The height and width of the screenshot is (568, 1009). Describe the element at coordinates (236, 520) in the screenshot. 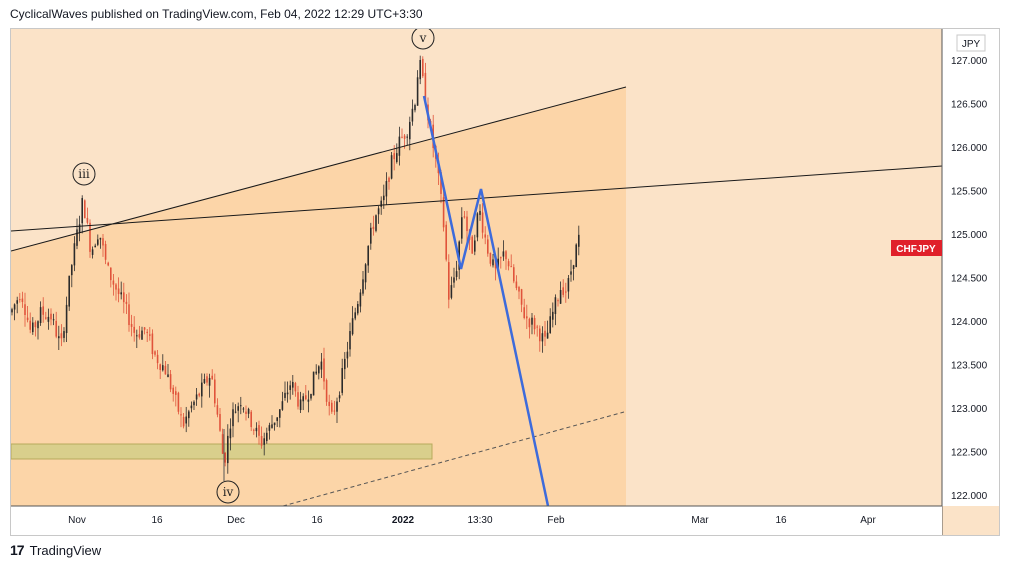

I see `time-tick-label: Dec` at that location.